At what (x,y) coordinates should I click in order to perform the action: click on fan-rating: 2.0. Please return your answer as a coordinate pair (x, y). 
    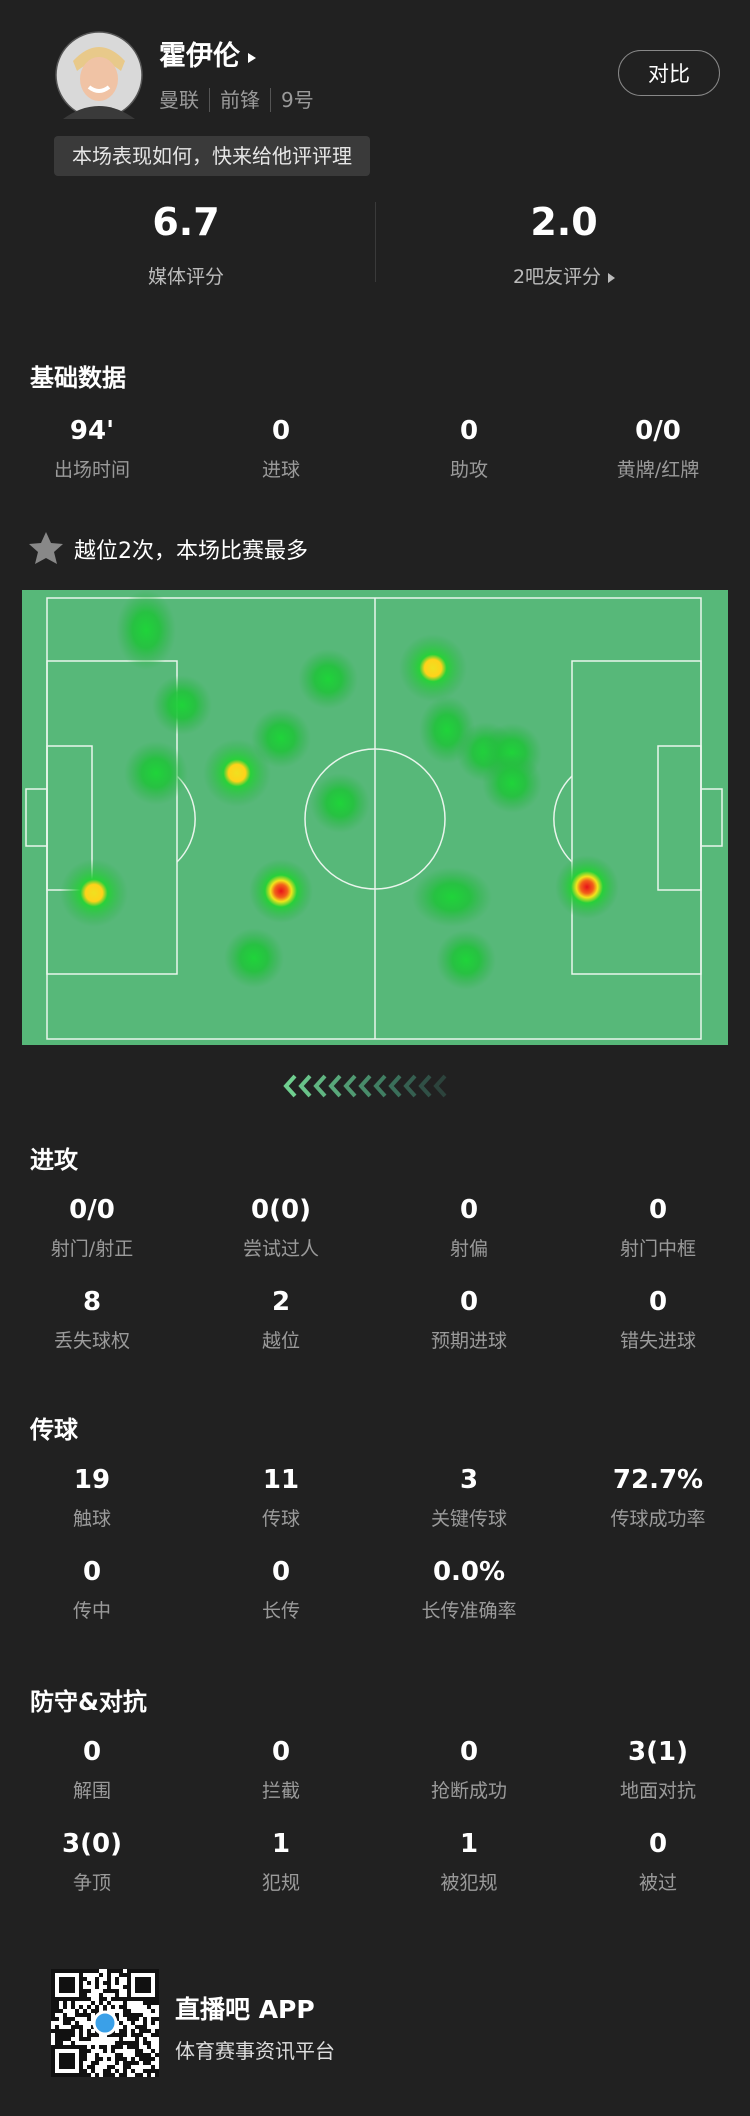
    Looking at the image, I should click on (564, 222).